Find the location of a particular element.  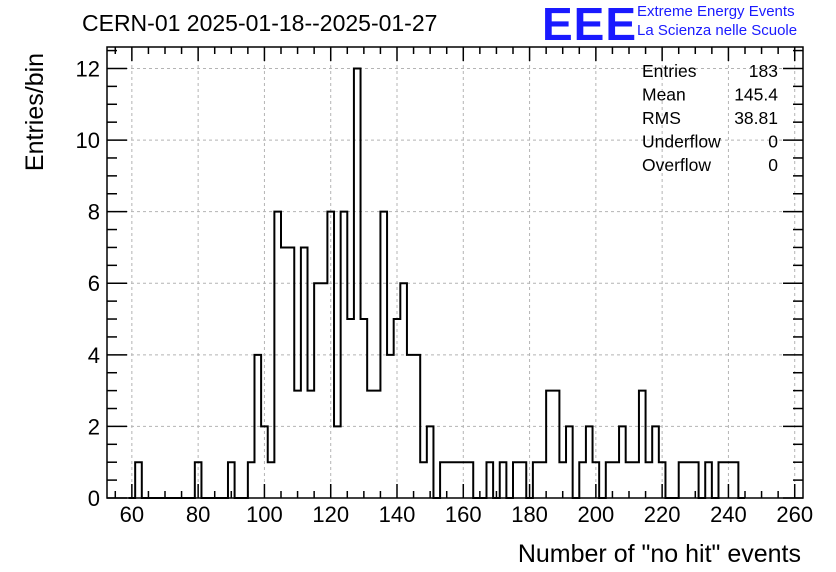

x-tick-label: 80 is located at coordinates (198, 514).